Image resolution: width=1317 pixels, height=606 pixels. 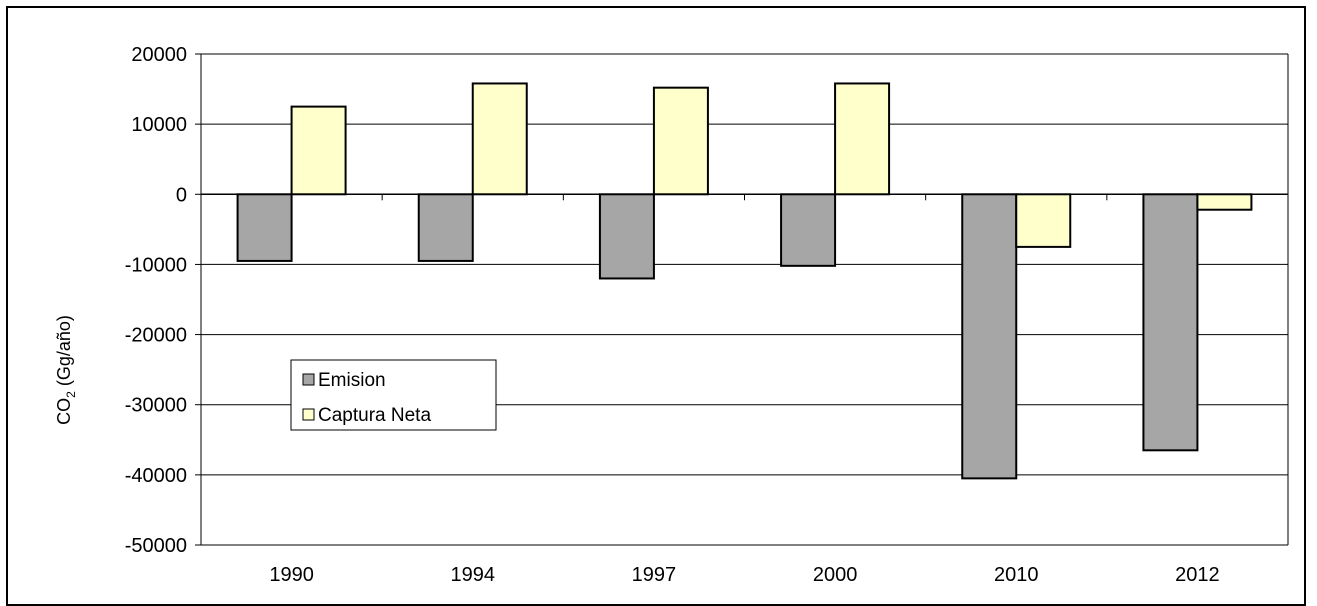 What do you see at coordinates (1197, 575) in the screenshot?
I see `x-tick-label: 2012` at bounding box center [1197, 575].